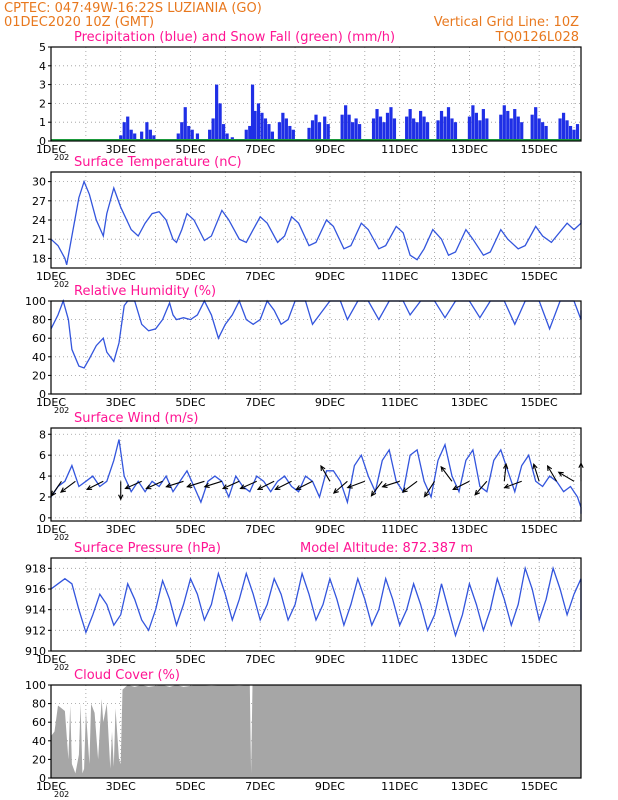  Describe the element at coordinates (158, 162) in the screenshot. I see `panel-title: Surface Temperature (nC)` at that location.